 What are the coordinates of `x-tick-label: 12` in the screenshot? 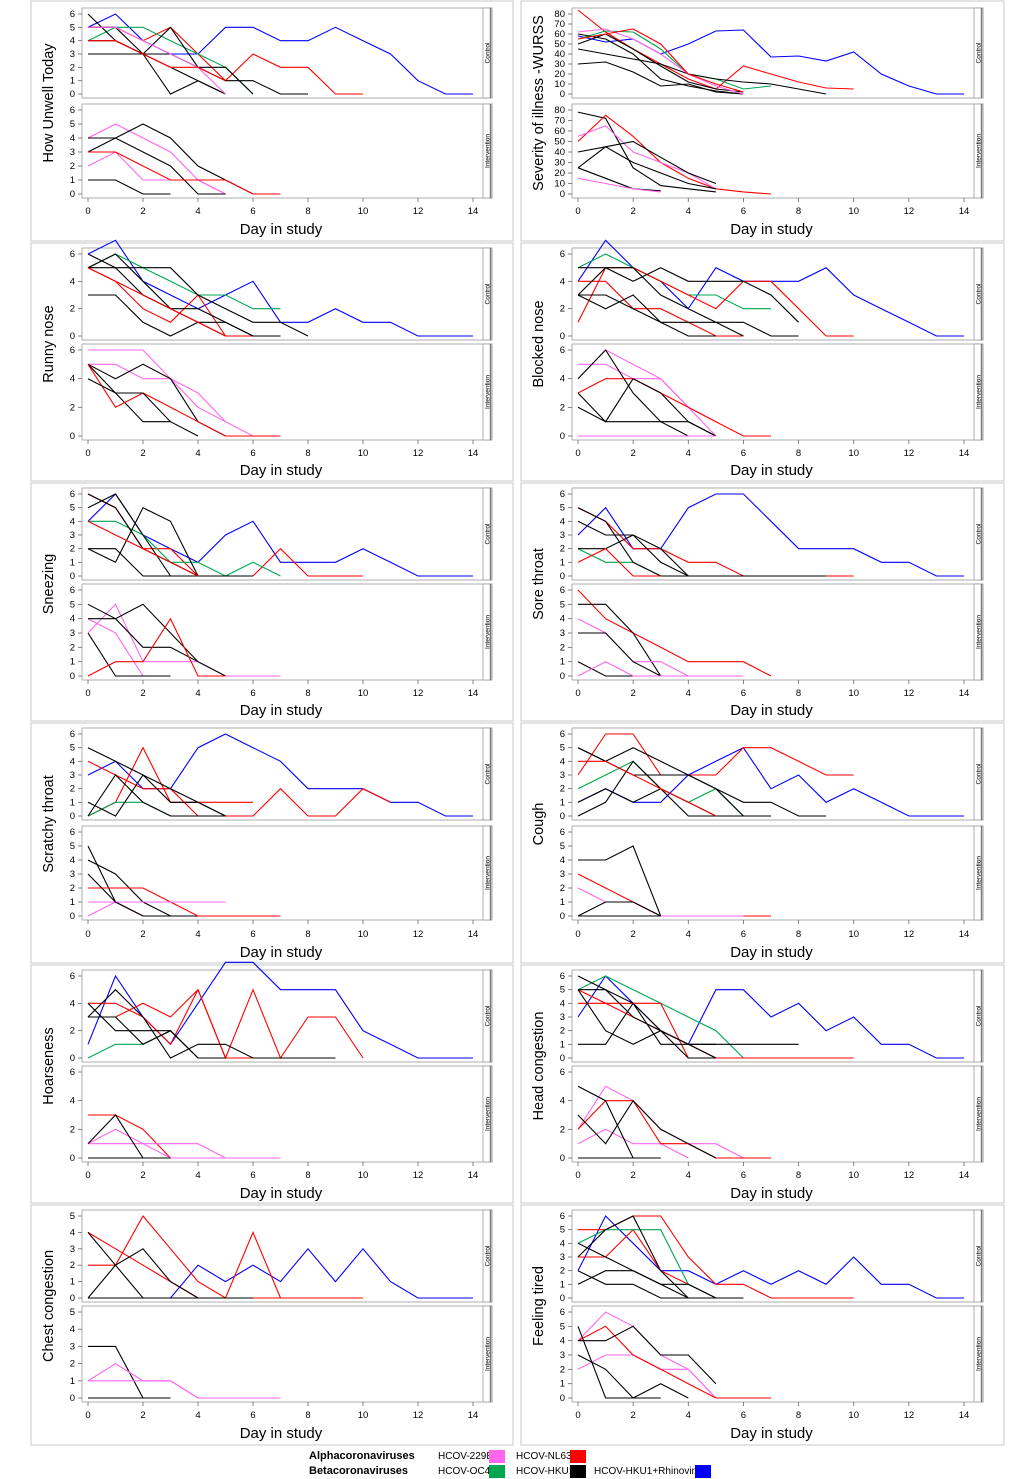 It's located at (909, 1415).